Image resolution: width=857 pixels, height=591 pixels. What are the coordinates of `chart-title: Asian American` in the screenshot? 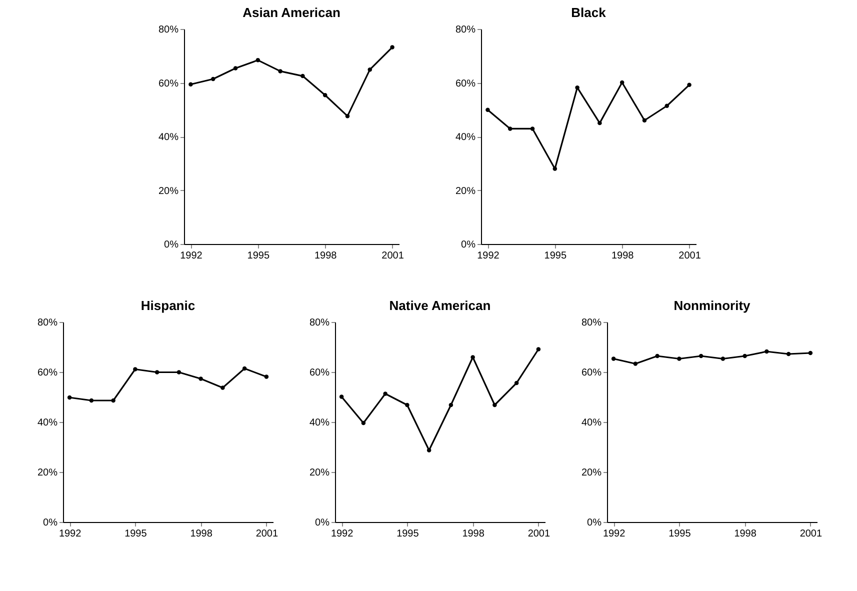 It's located at (291, 12).